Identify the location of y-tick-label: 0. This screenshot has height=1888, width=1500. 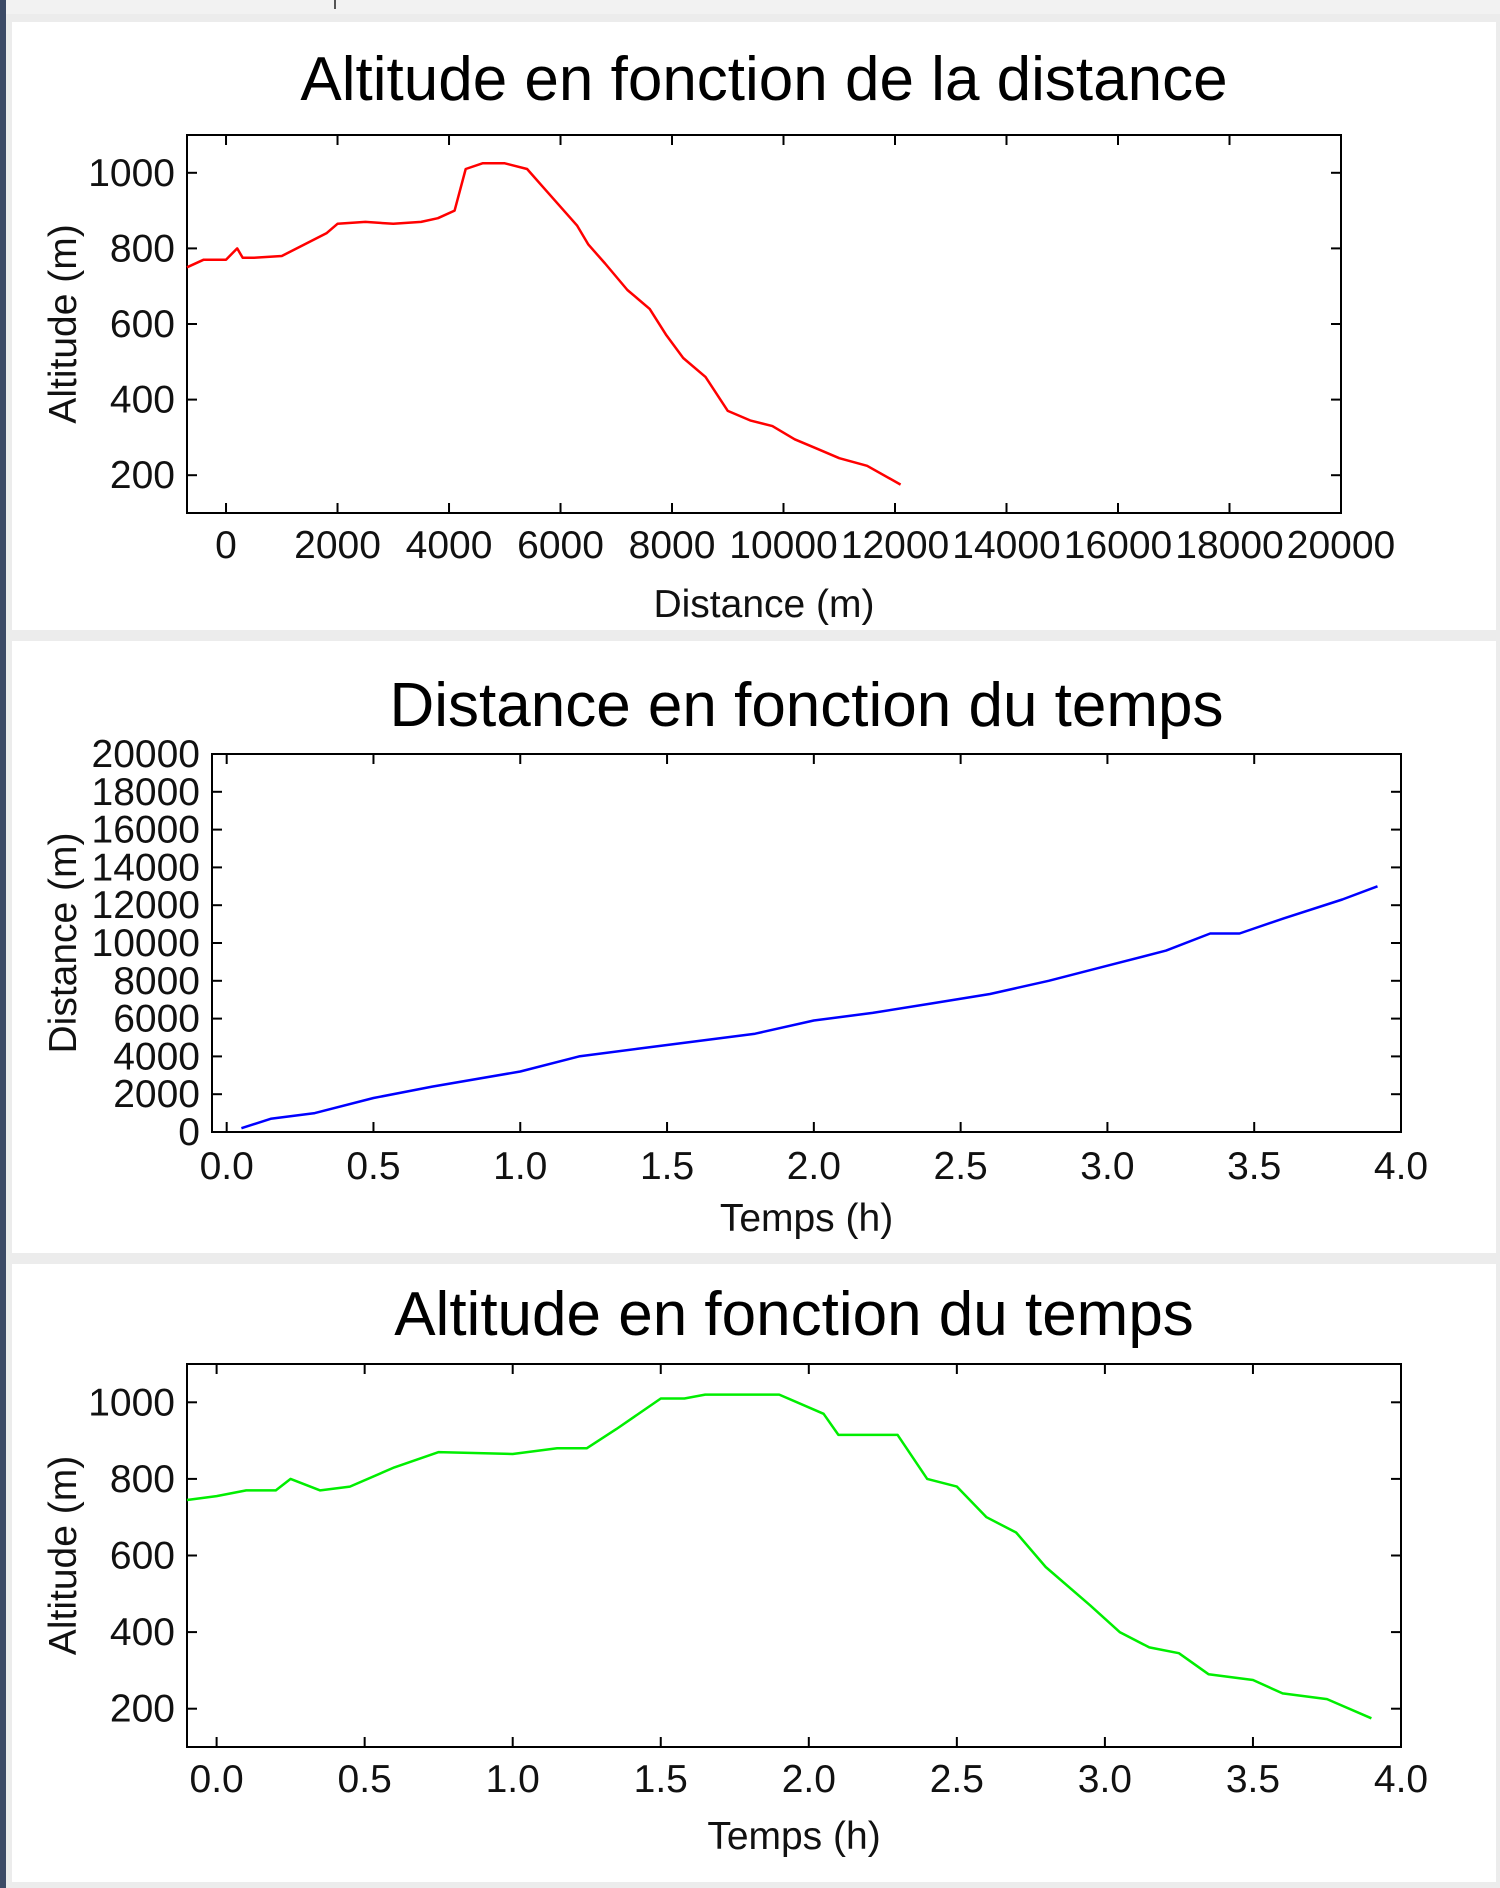
(189, 1132).